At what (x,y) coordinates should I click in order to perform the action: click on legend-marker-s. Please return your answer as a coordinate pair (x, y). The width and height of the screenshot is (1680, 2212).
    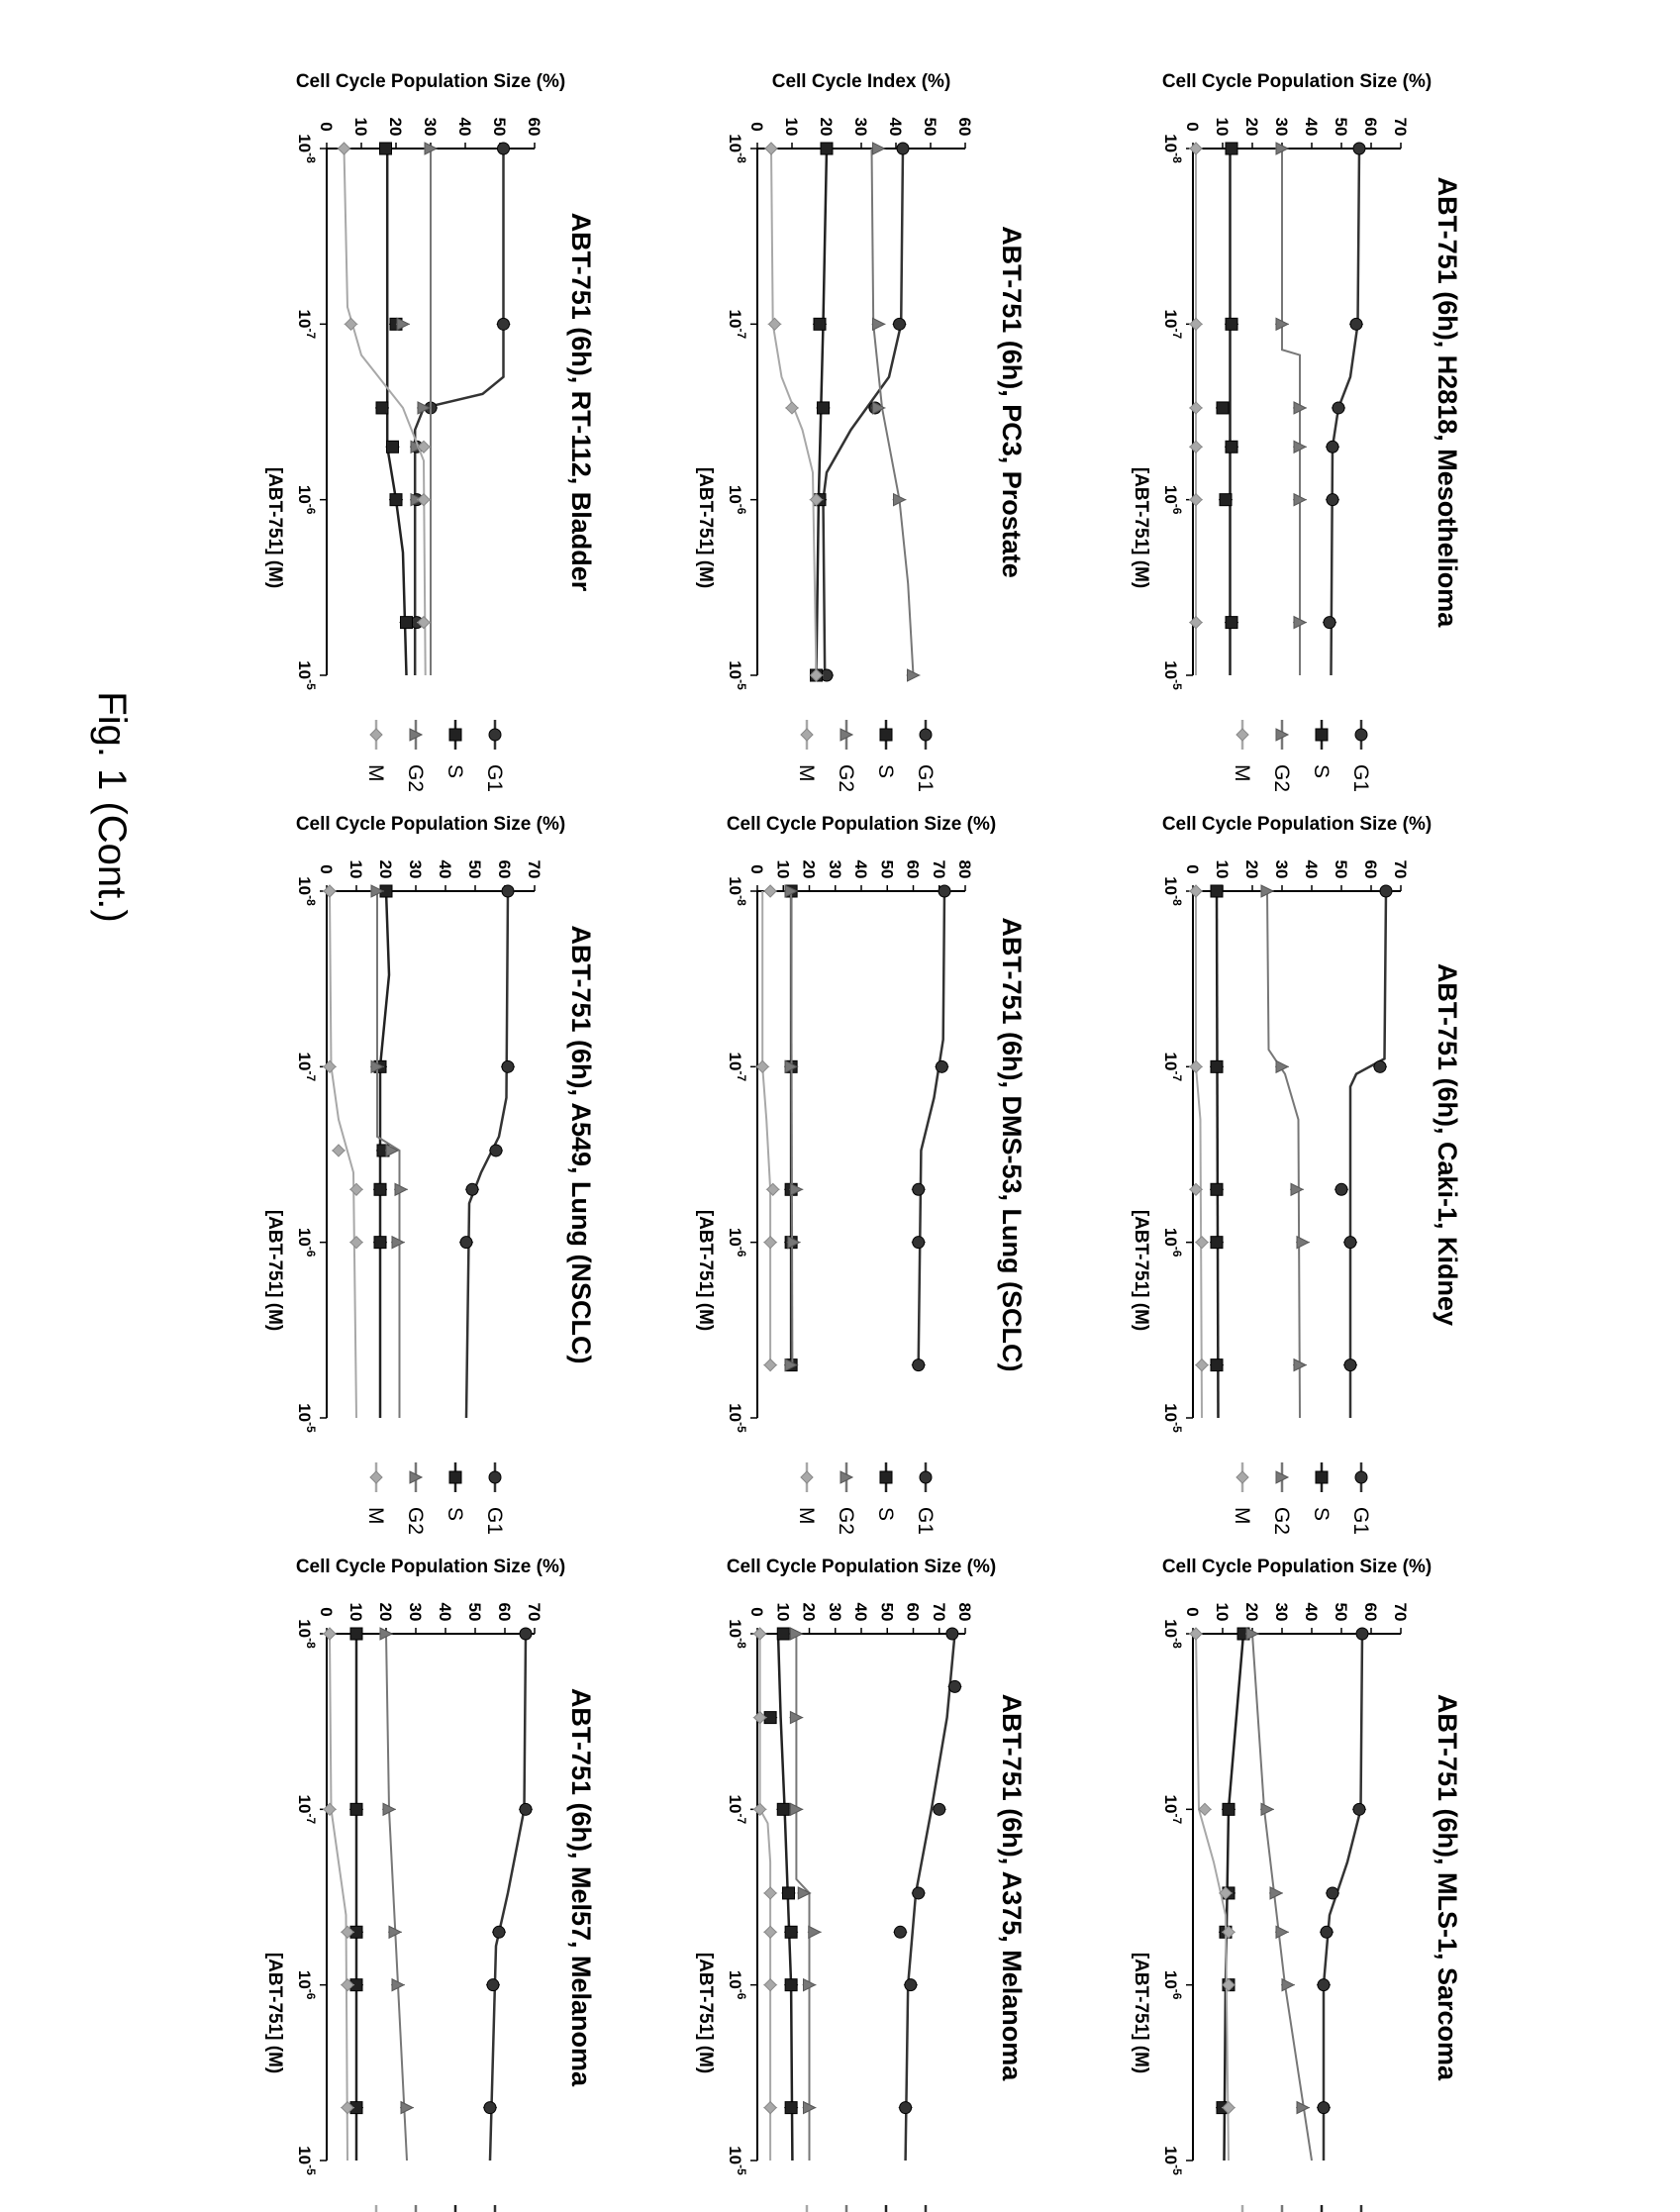
    Looking at the image, I should click on (1322, 1477).